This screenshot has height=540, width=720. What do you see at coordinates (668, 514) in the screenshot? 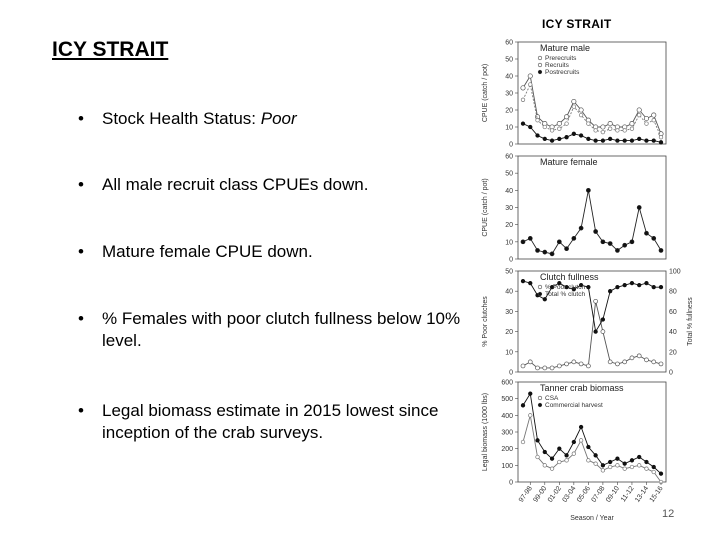
I see `page-number: 12` at bounding box center [668, 514].